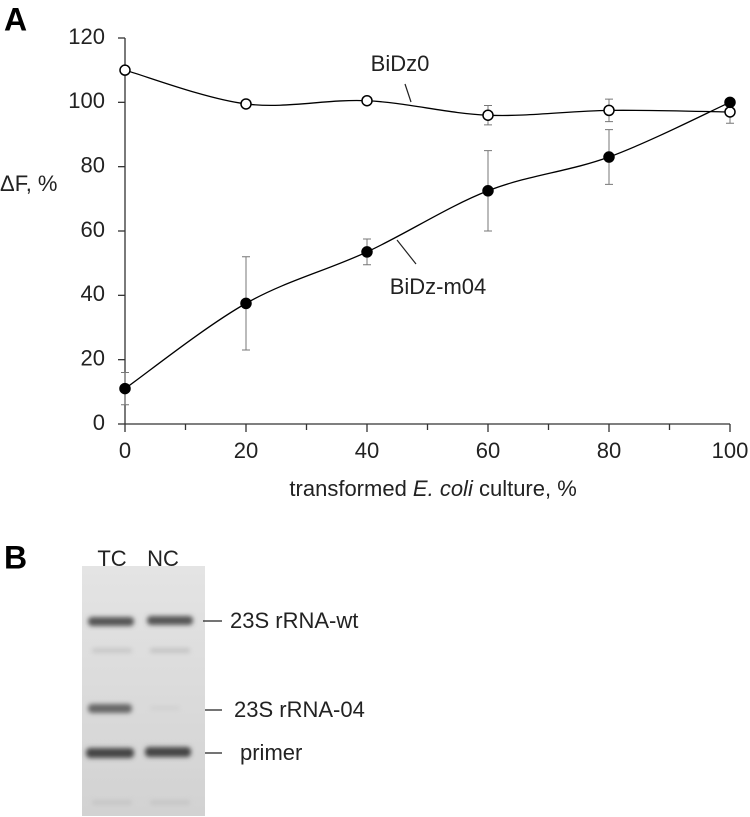 The width and height of the screenshot is (750, 817). What do you see at coordinates (367, 450) in the screenshot?
I see `x-tick-label: 40` at bounding box center [367, 450].